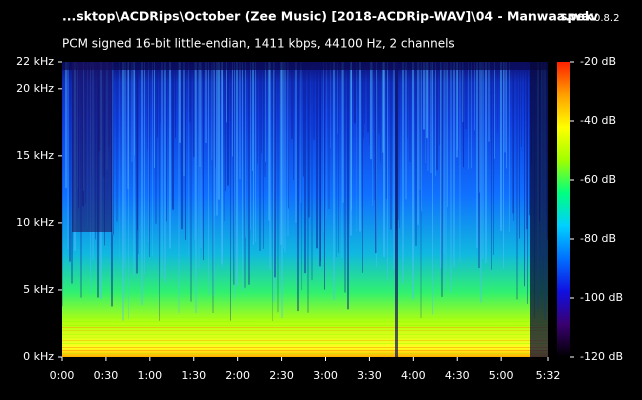 This screenshot has width=642, height=400. Describe the element at coordinates (601, 356) in the screenshot. I see `colorbar-tick-label: -120 dB` at that location.